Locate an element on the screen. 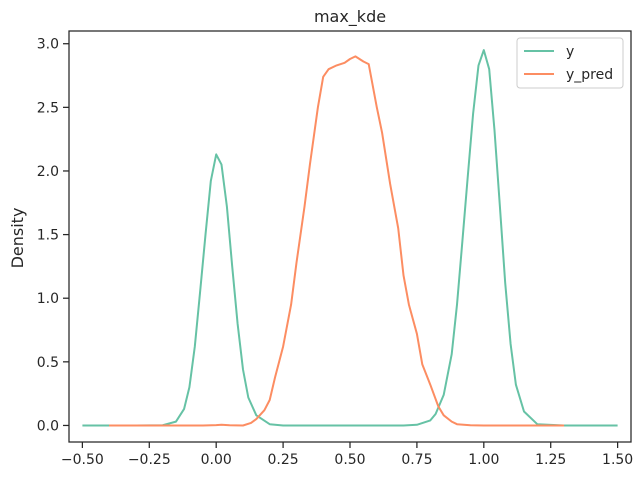 The image size is (640, 480). x-tick-label: 0.00 is located at coordinates (216, 460).